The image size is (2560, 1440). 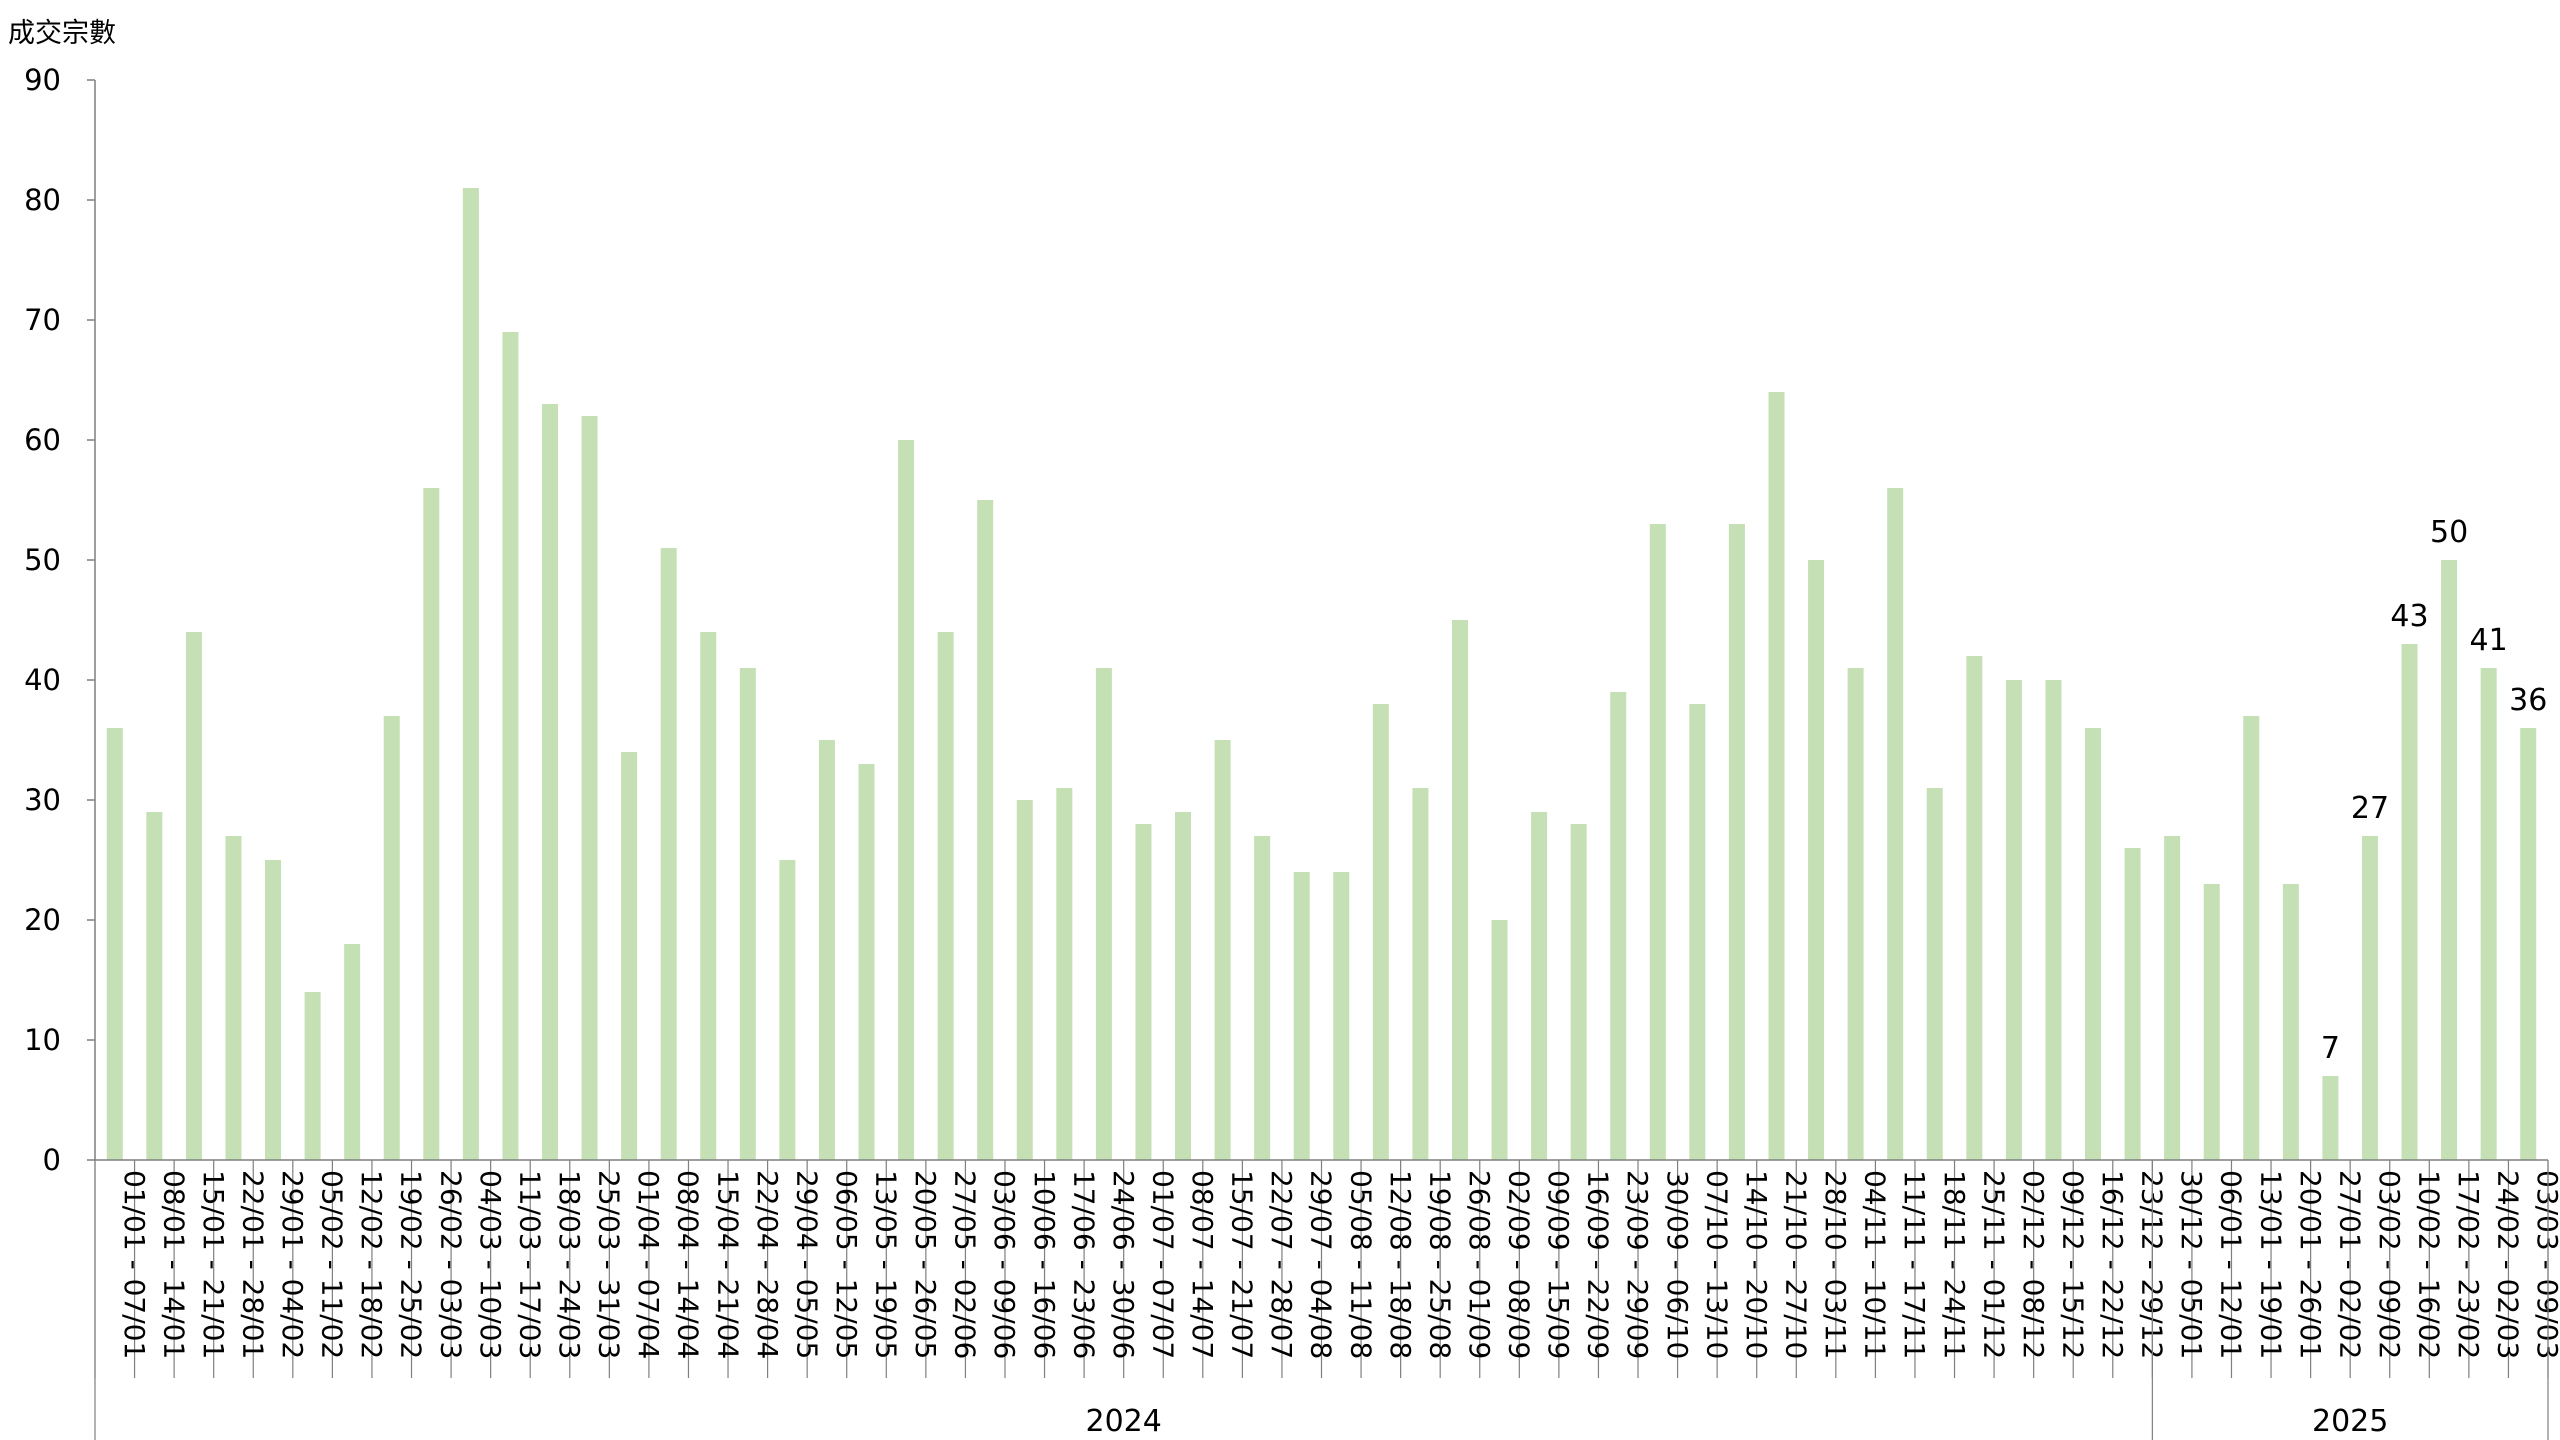 I want to click on x-tick-label: 04/03 - 10/03, so click(x=490, y=1264).